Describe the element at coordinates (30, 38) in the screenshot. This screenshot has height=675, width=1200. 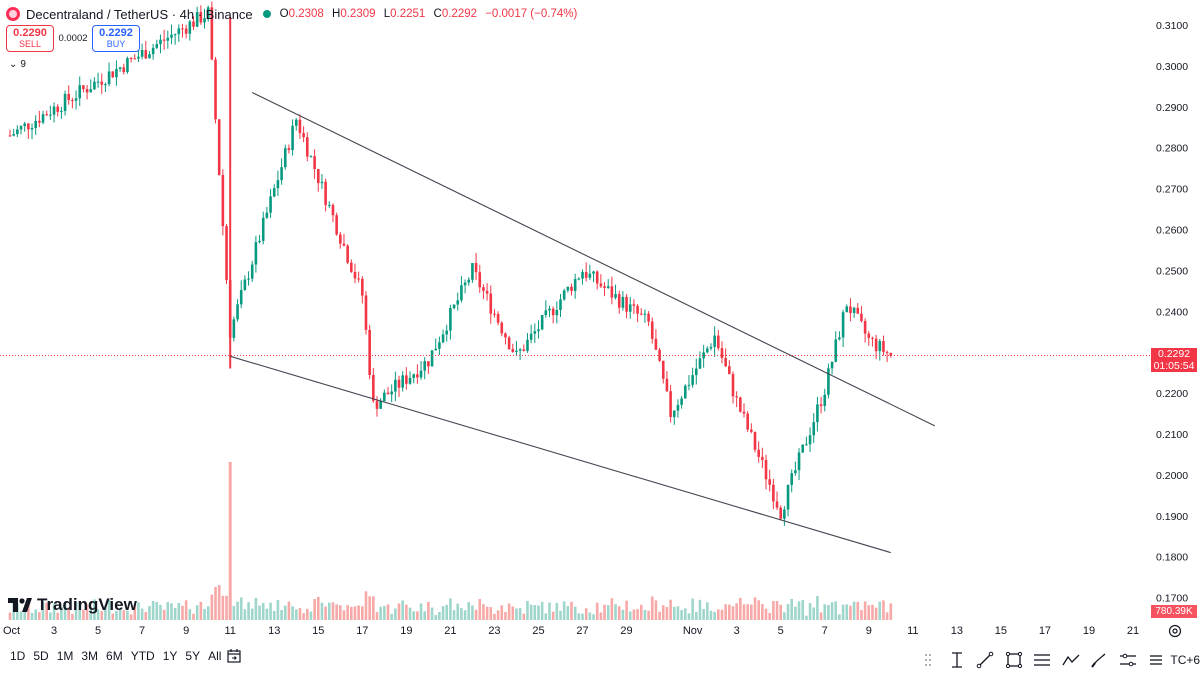
I see `sell-button: 0.2290 SELL` at that location.